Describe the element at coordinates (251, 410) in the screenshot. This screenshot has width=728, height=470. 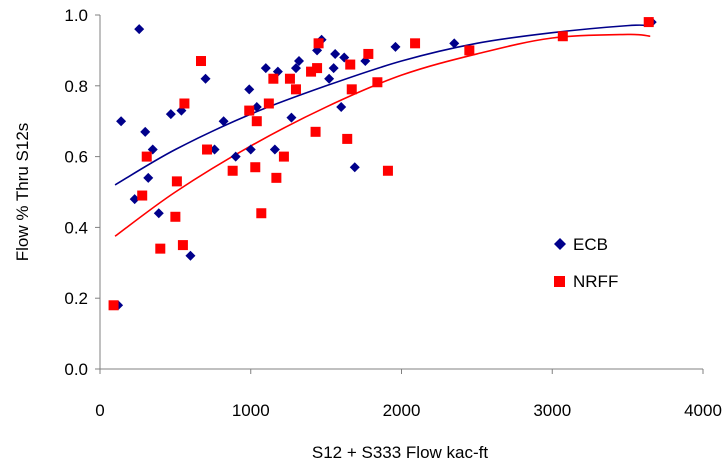
I see `x-tick-label: 1000` at that location.